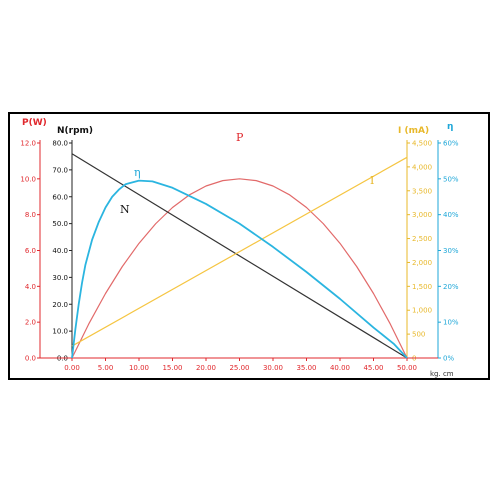 Image resolution: width=500 pixels, height=500 pixels. I want to click on power-tick-label: 10.0, so click(28, 179).